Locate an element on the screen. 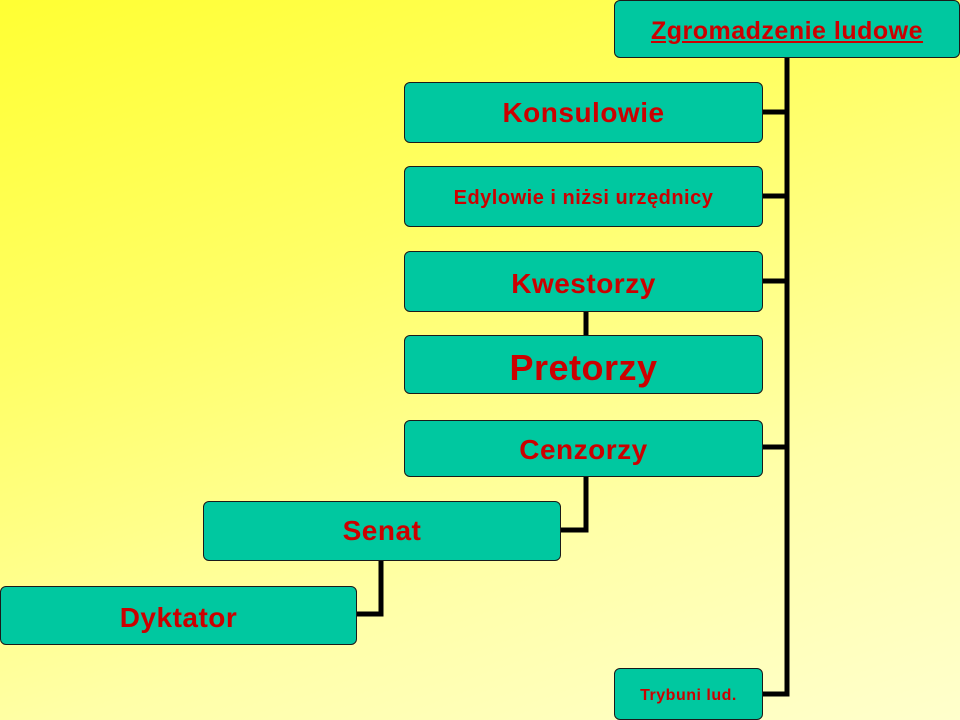 The height and width of the screenshot is (720, 960). node-dyktator: Dyktator is located at coordinates (178, 615).